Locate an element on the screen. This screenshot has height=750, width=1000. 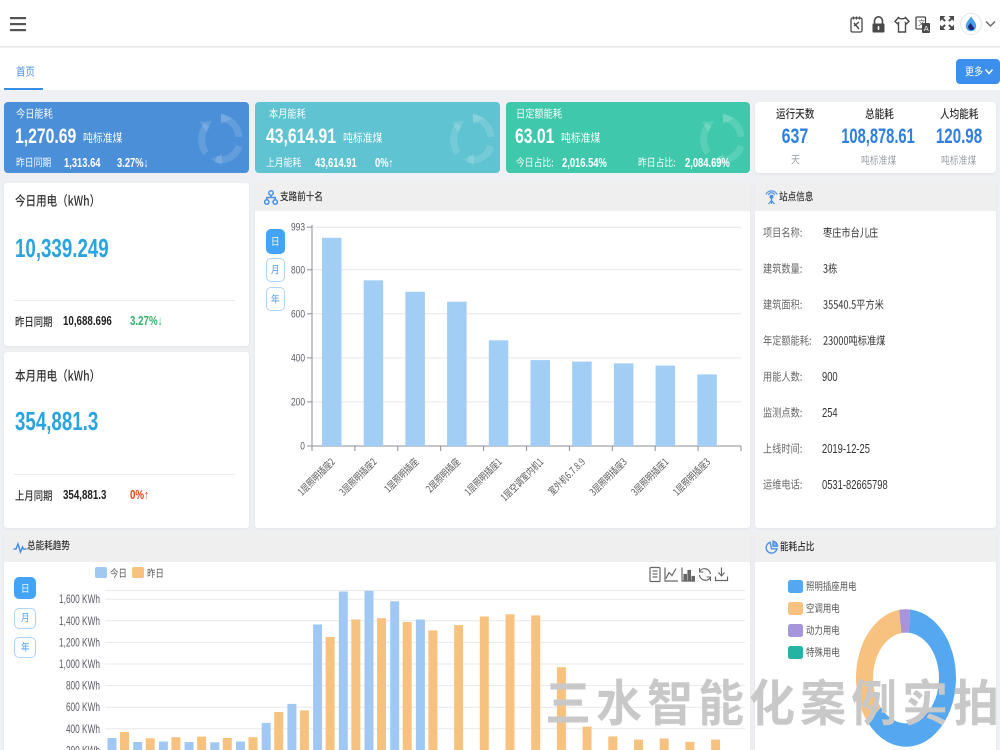
svg-text: 1,600 KWh is located at coordinates (79, 600).